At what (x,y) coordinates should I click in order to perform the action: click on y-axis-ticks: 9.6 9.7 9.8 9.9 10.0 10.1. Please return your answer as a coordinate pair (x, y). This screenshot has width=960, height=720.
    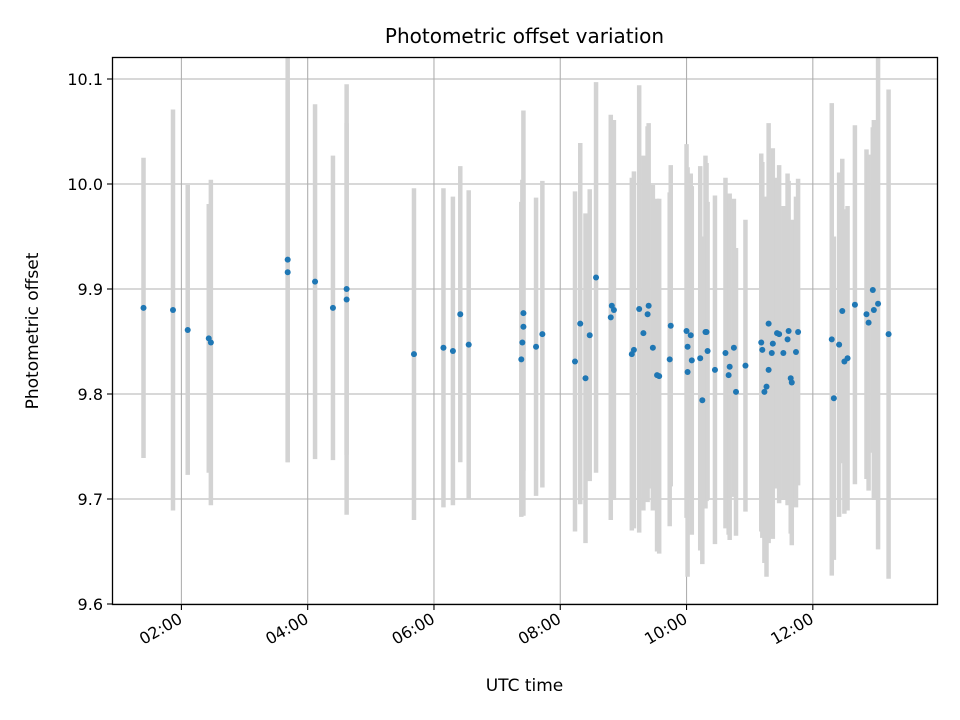
    Looking at the image, I should click on (90, 342).